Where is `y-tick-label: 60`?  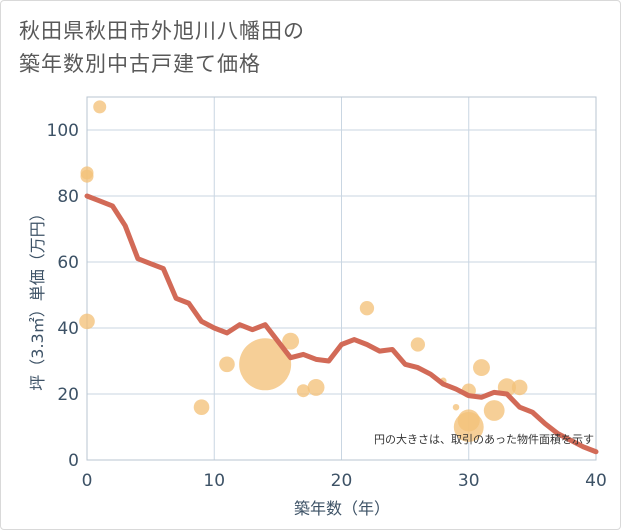
y-tick-label: 60 is located at coordinates (68, 263).